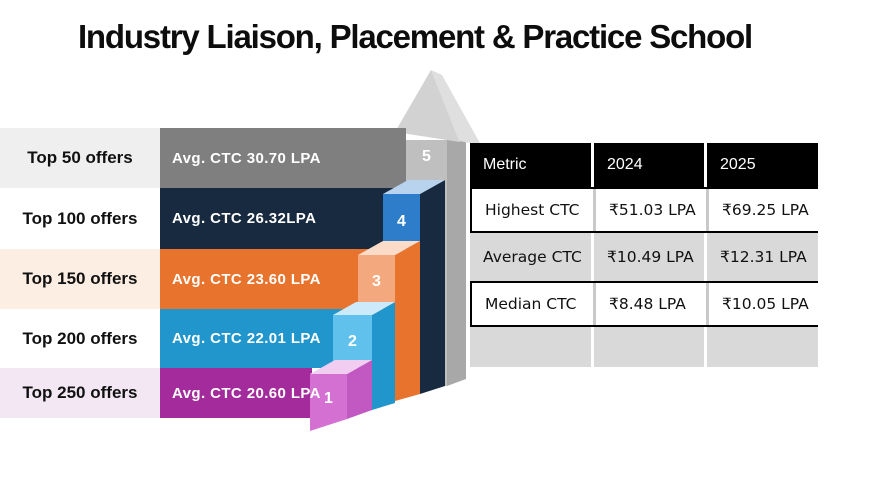 Image resolution: width=878 pixels, height=482 pixels. I want to click on cube2-front, so click(352, 341).